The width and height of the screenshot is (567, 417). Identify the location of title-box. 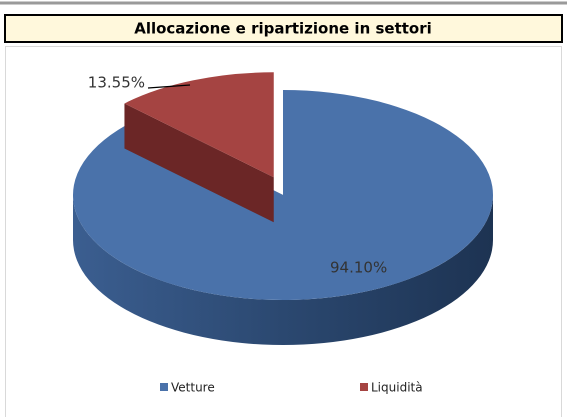
(283, 28).